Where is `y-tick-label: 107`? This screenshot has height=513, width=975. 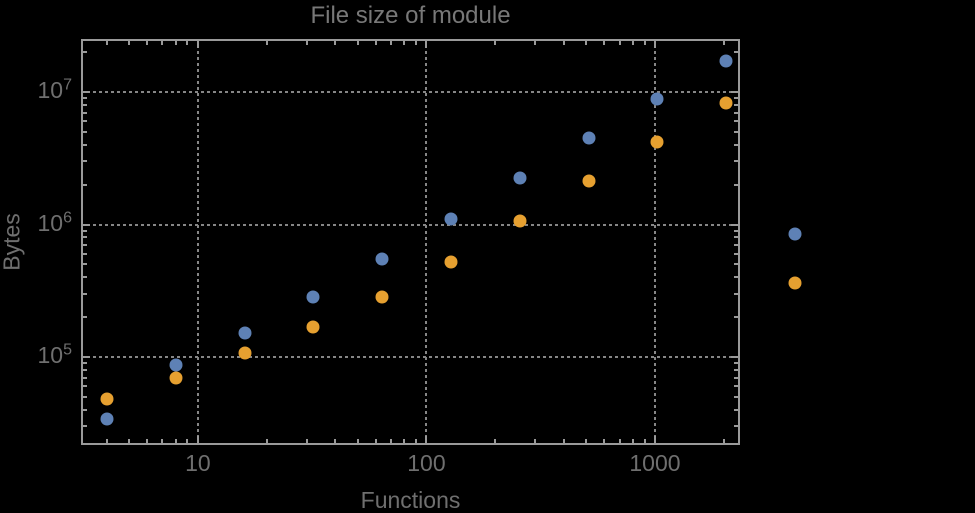 y-tick-label: 107 is located at coordinates (36, 89).